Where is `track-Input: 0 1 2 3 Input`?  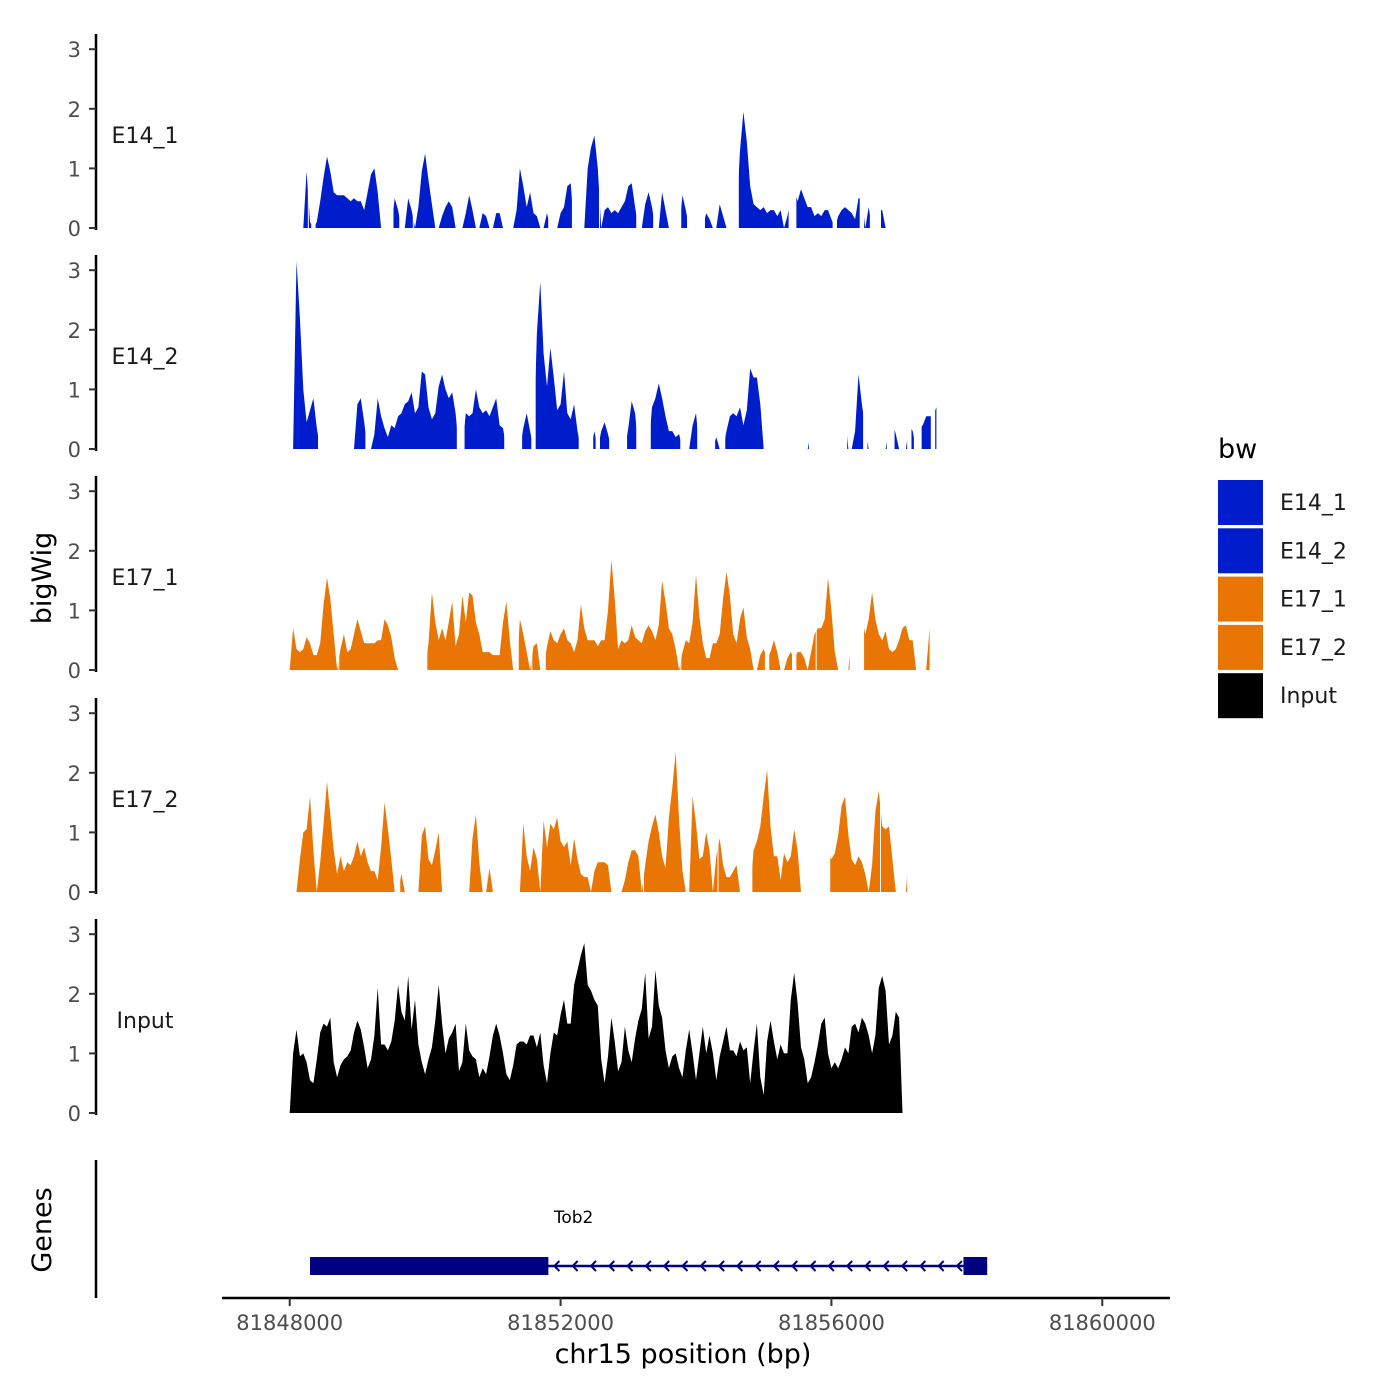
track-Input: 0 1 2 3 Input is located at coordinates (485, 1022).